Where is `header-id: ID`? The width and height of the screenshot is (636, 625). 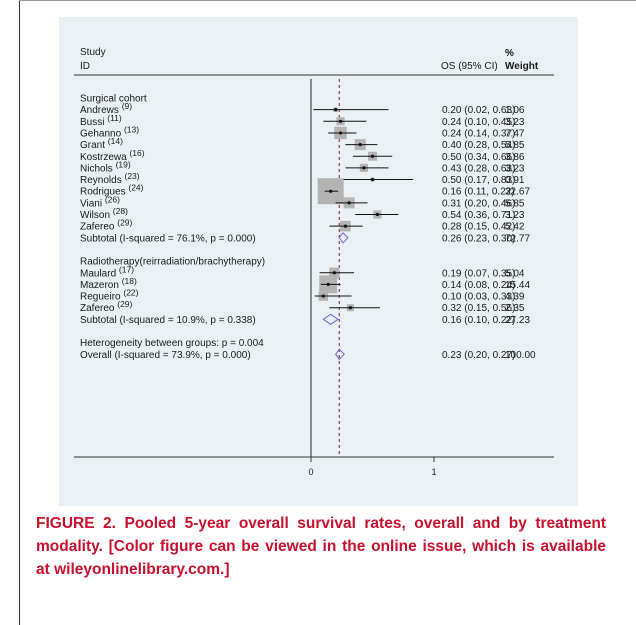 header-id: ID is located at coordinates (85, 66).